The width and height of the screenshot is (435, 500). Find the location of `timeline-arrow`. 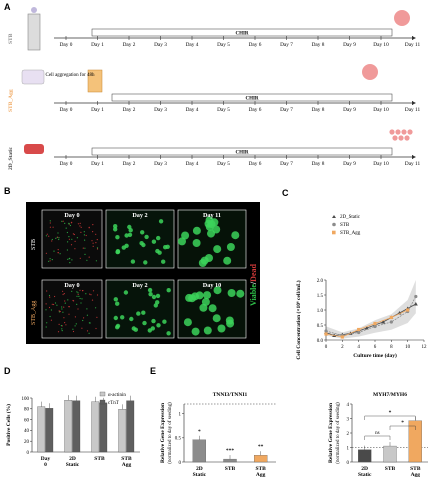

timeline-arrow is located at coordinates (414, 103).